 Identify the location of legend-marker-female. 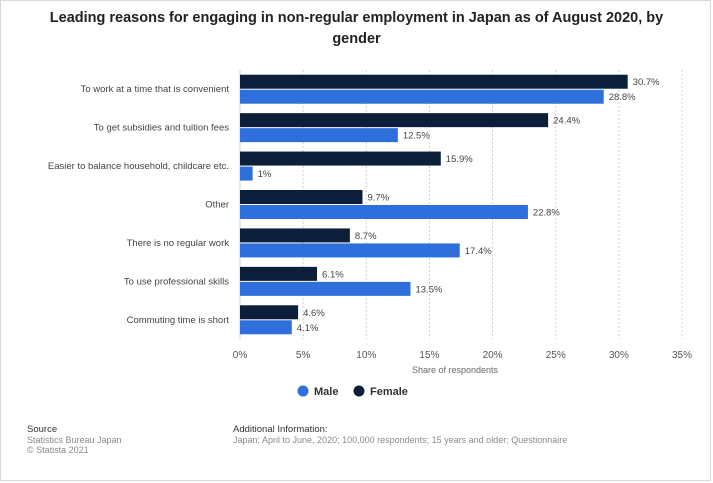
(359, 391).